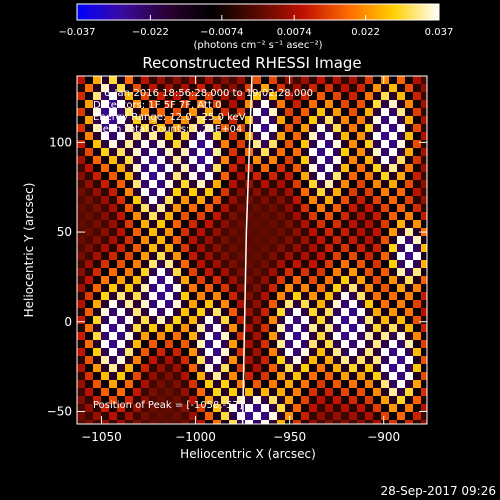 This screenshot has height=500, width=500. Describe the element at coordinates (257, 45) in the screenshot. I see `colorbar-units-label: (photons cm⁻² s⁻¹ asec⁻²)` at that location.